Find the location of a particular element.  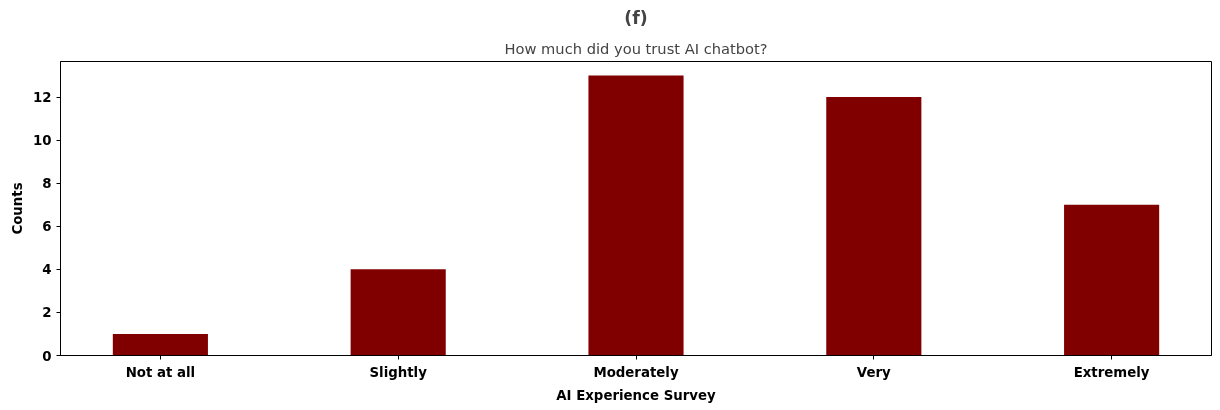

x-tick-label: Very is located at coordinates (874, 372).